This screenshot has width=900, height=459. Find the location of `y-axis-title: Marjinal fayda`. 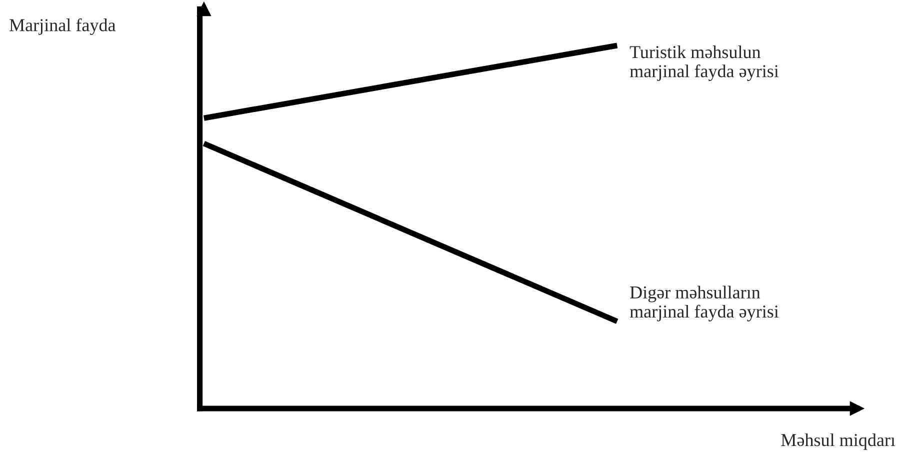

y-axis-title: Marjinal fayda is located at coordinates (63, 26).